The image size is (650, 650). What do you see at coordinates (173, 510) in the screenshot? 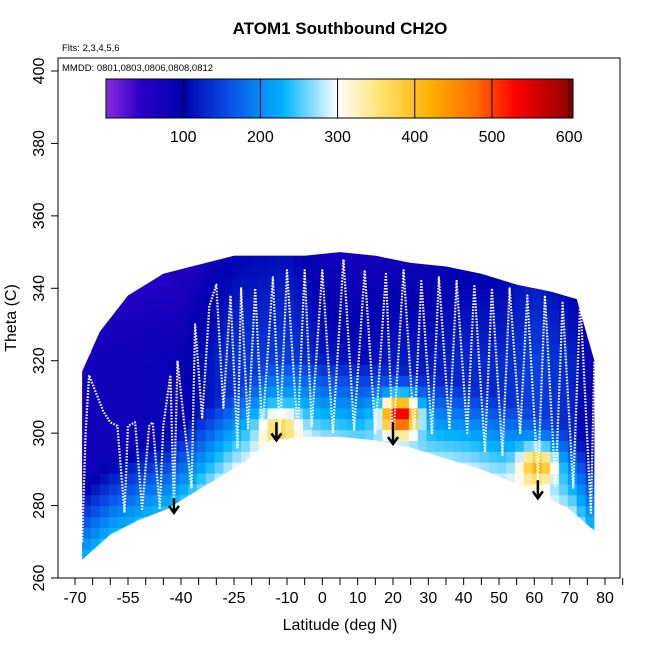
I see `arrow-head` at bounding box center [173, 510].